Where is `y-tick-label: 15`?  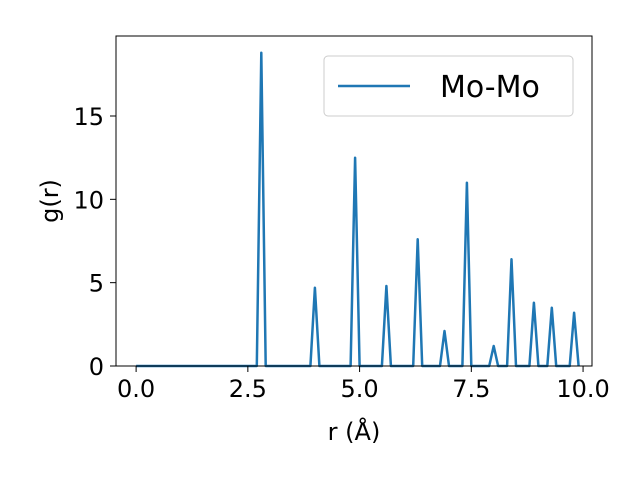 y-tick-label: 15 is located at coordinates (88, 117).